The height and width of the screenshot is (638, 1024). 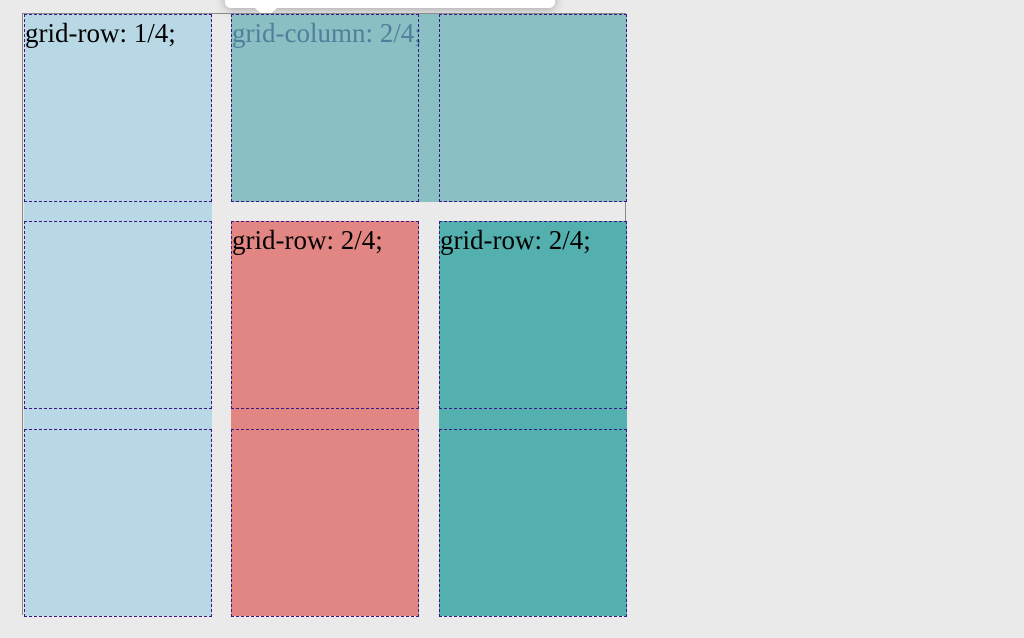 What do you see at coordinates (533, 418) in the screenshot?
I see `grid-item-row-span-teal: grid-row: 2/4;` at bounding box center [533, 418].